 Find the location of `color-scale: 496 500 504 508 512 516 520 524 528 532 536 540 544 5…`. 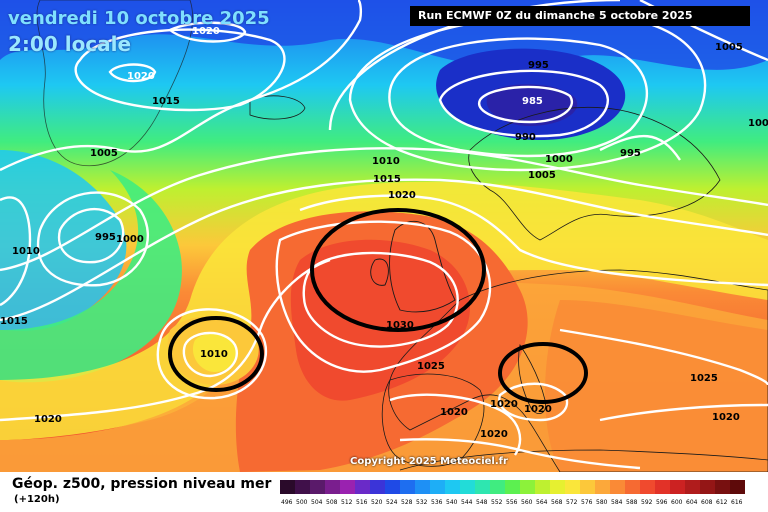

color-scale: 496 500 504 508 512 516 520 524 528 532 536 540 544 5… is located at coordinates (512, 493).